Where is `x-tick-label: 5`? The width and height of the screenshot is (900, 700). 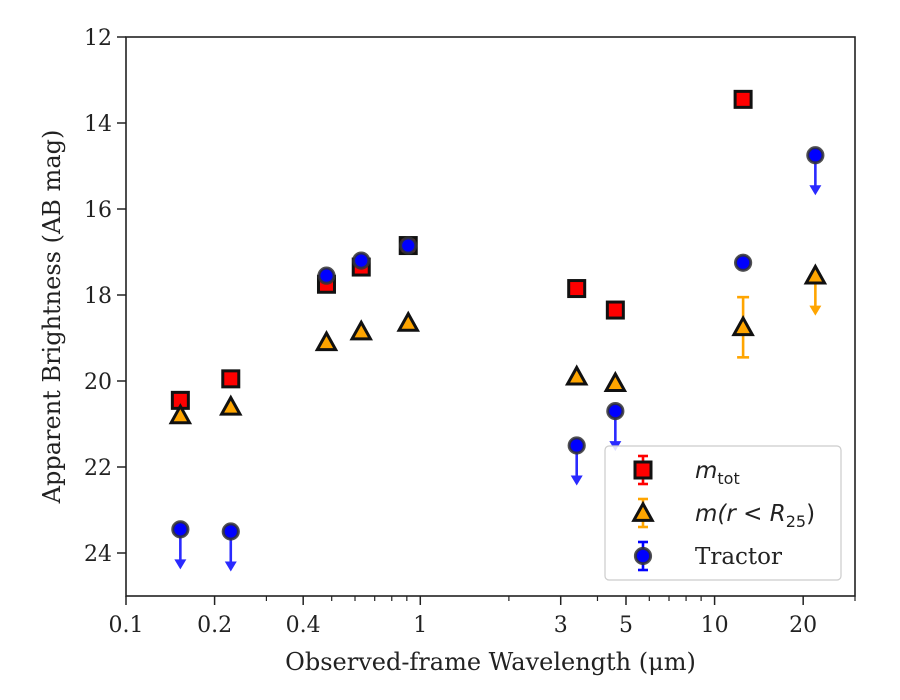 x-tick-label: 5 is located at coordinates (626, 625).